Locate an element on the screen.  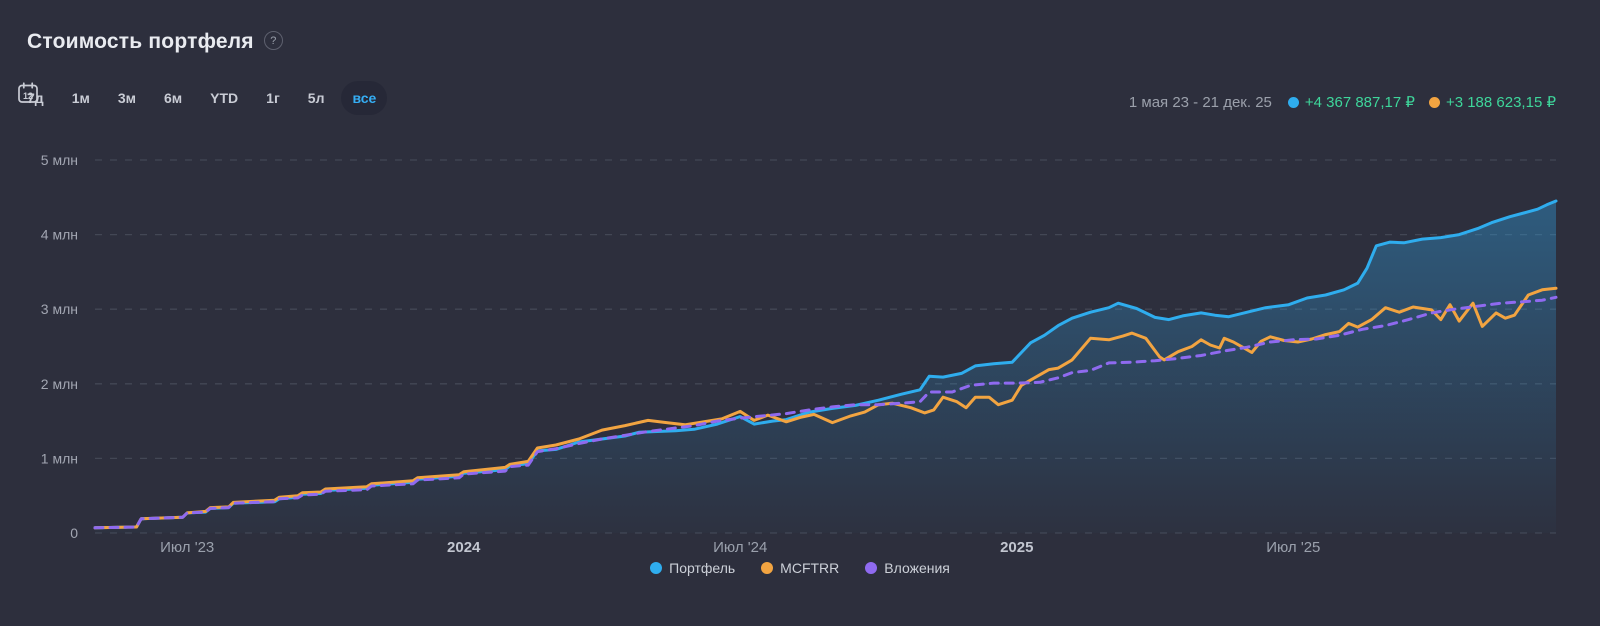
y-axis-tick-label: 2 млн is located at coordinates (59, 384).